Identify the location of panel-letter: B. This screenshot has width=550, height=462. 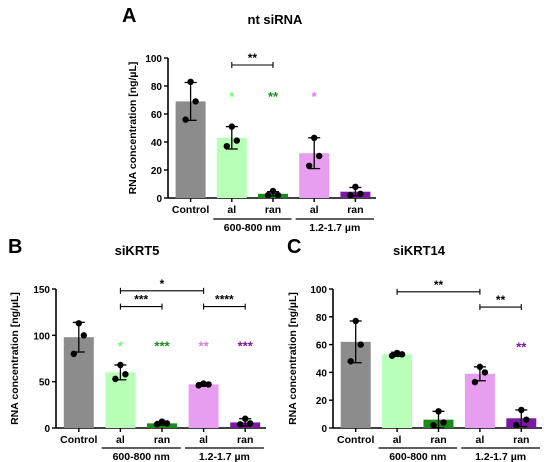
(15, 247).